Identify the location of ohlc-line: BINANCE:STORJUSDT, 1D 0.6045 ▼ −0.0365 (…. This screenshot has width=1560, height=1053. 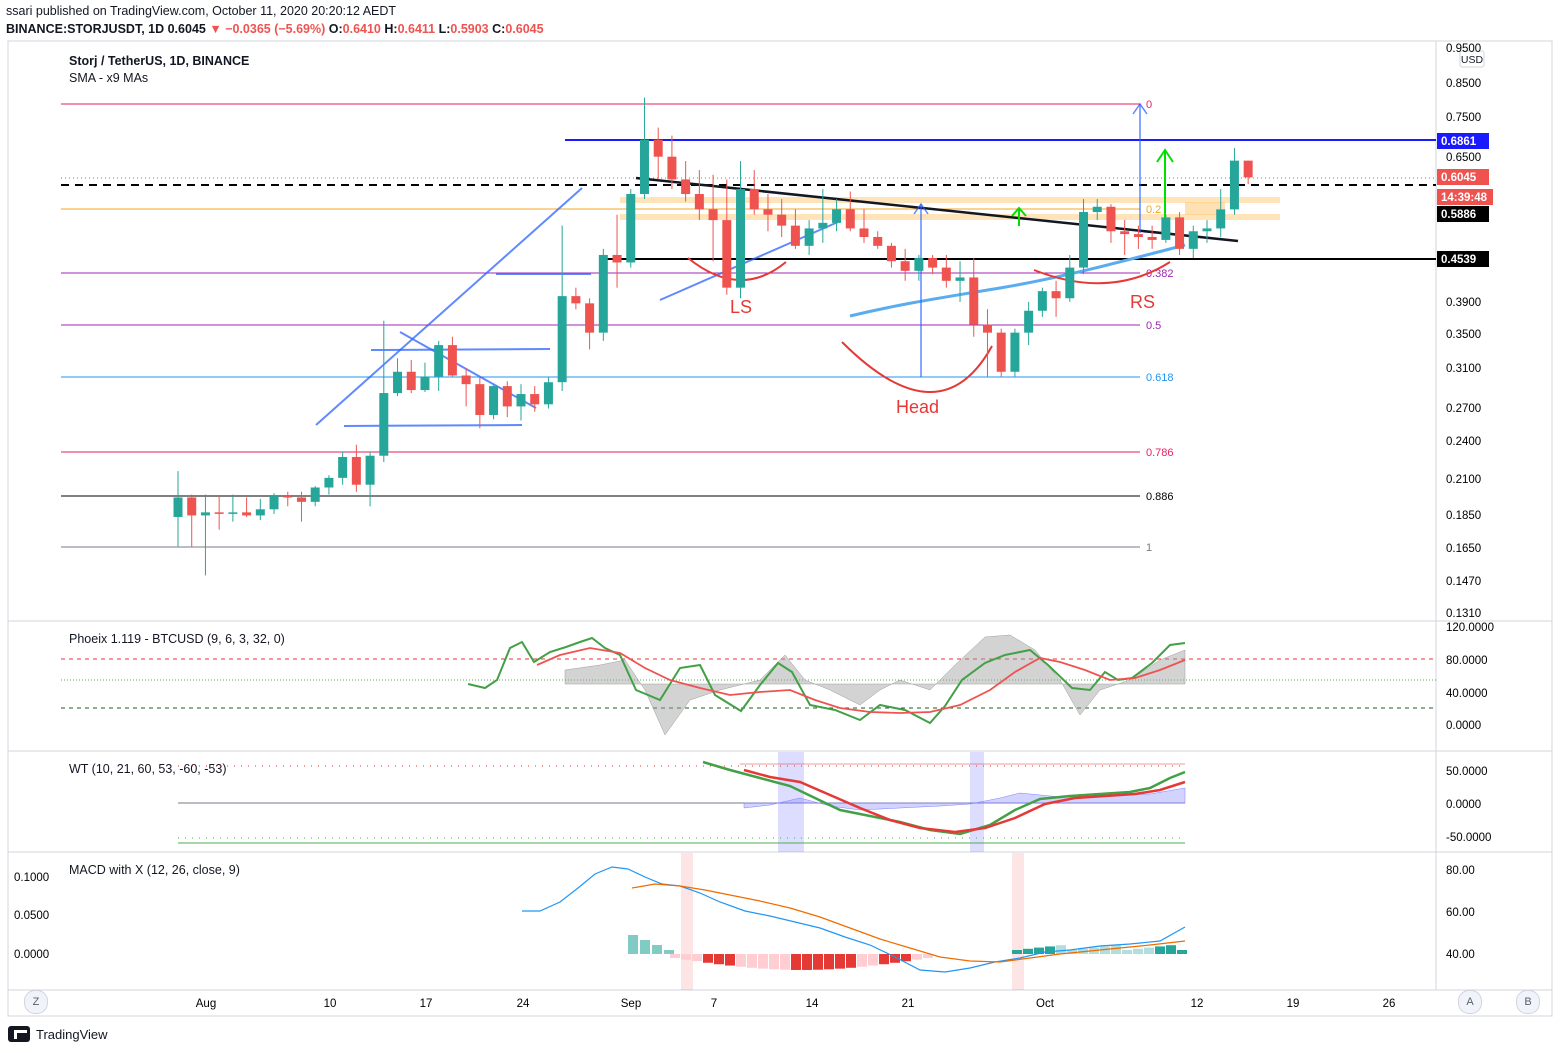
(275, 29).